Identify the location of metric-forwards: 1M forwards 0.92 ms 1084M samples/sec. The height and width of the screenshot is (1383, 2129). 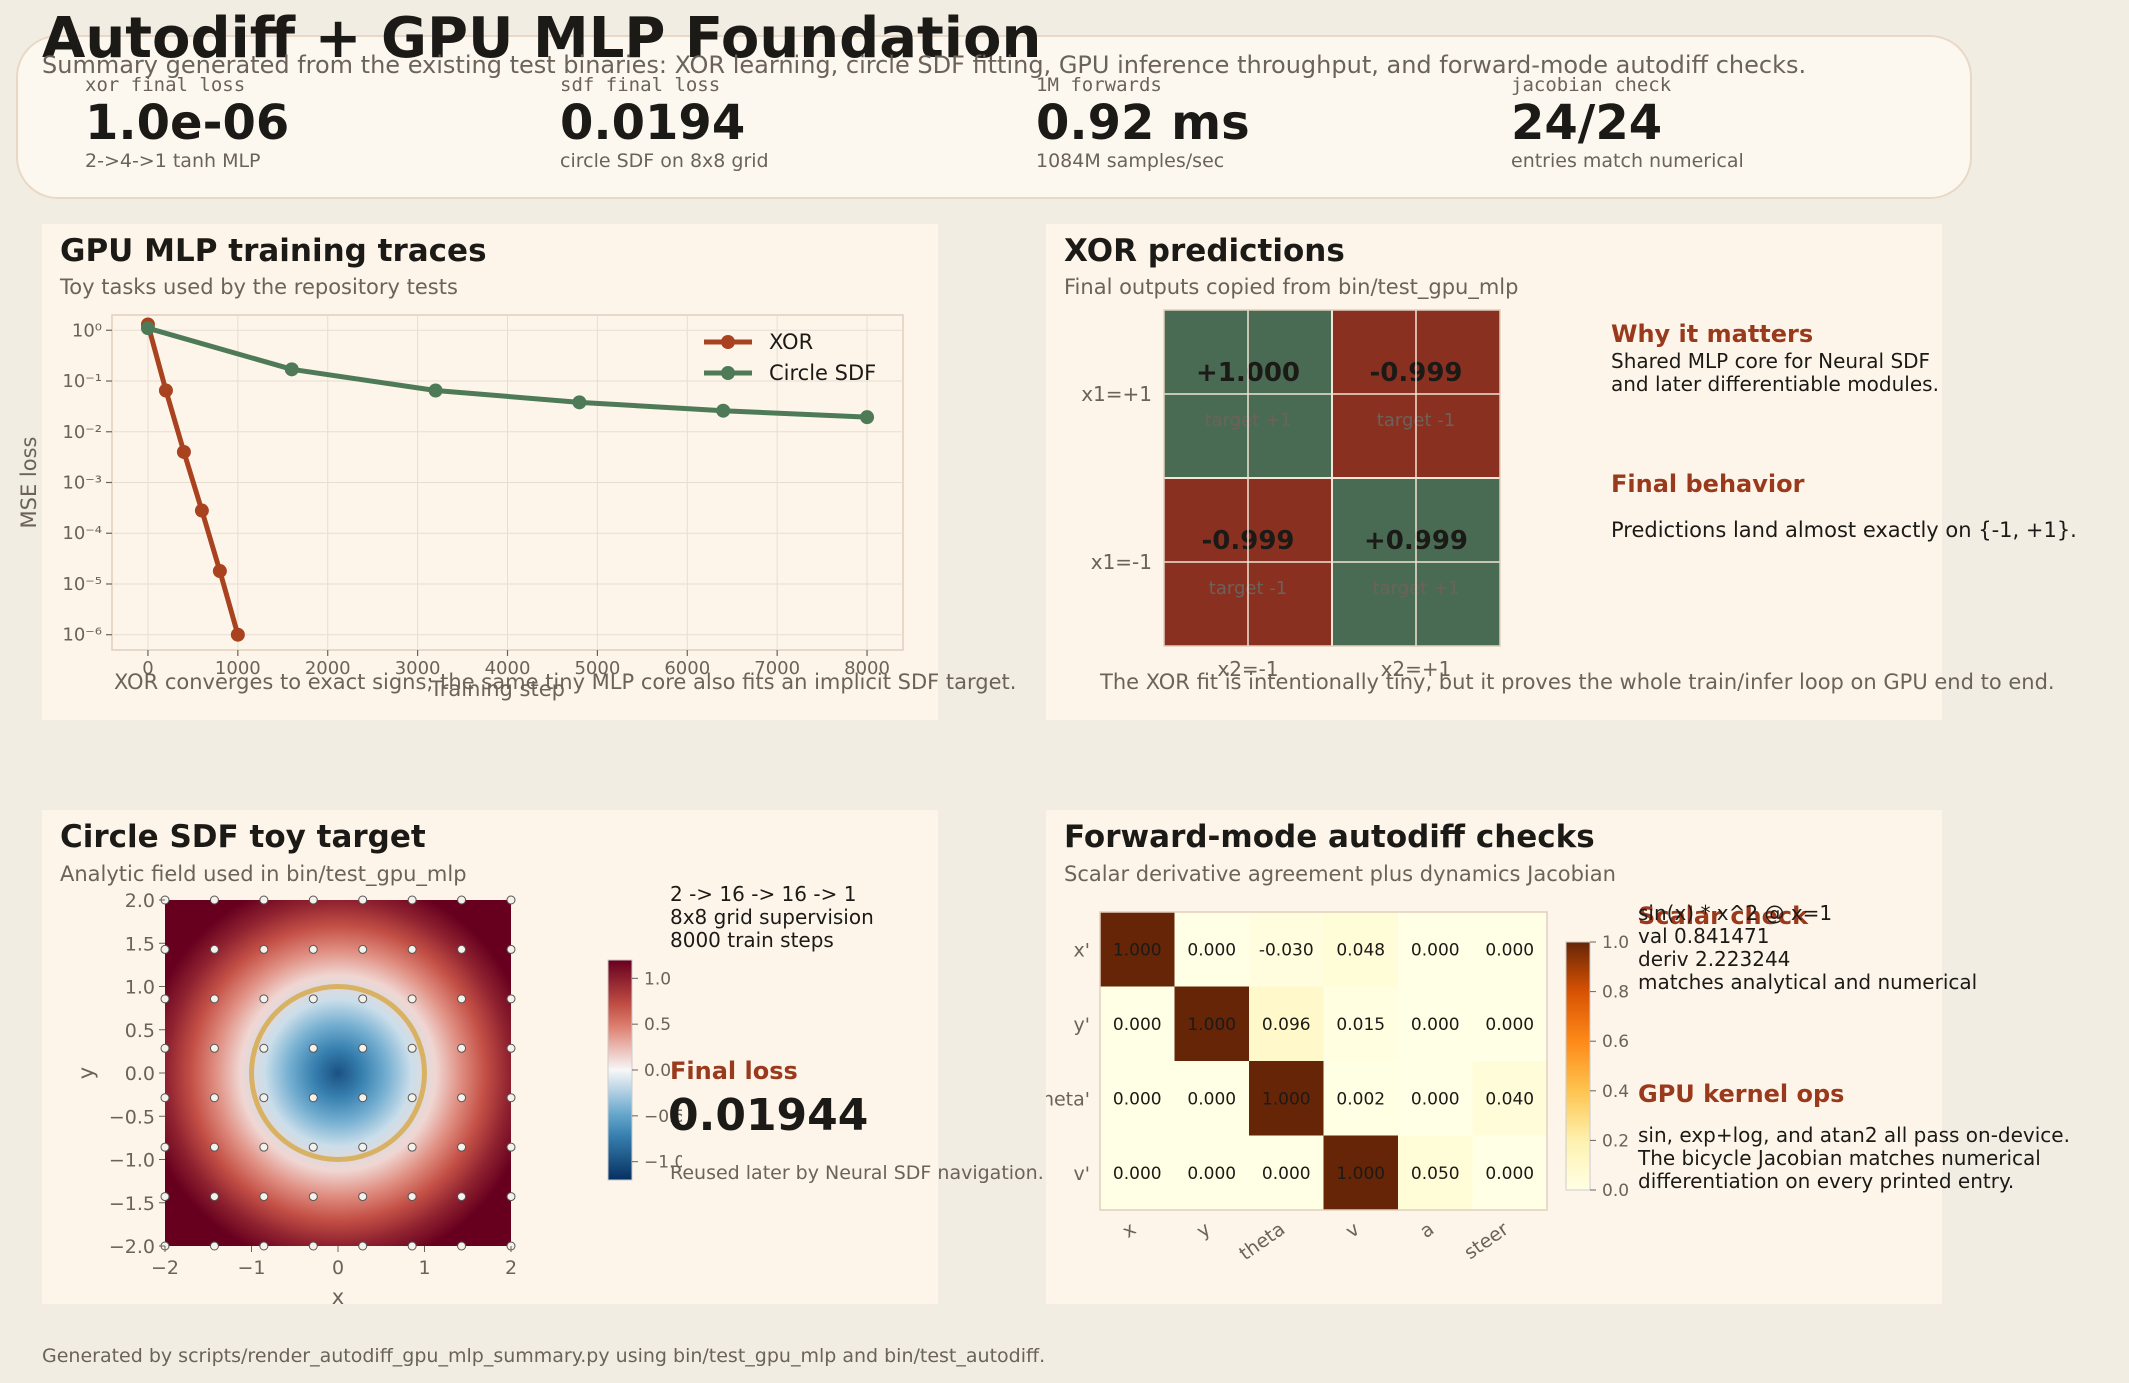
(1143, 123).